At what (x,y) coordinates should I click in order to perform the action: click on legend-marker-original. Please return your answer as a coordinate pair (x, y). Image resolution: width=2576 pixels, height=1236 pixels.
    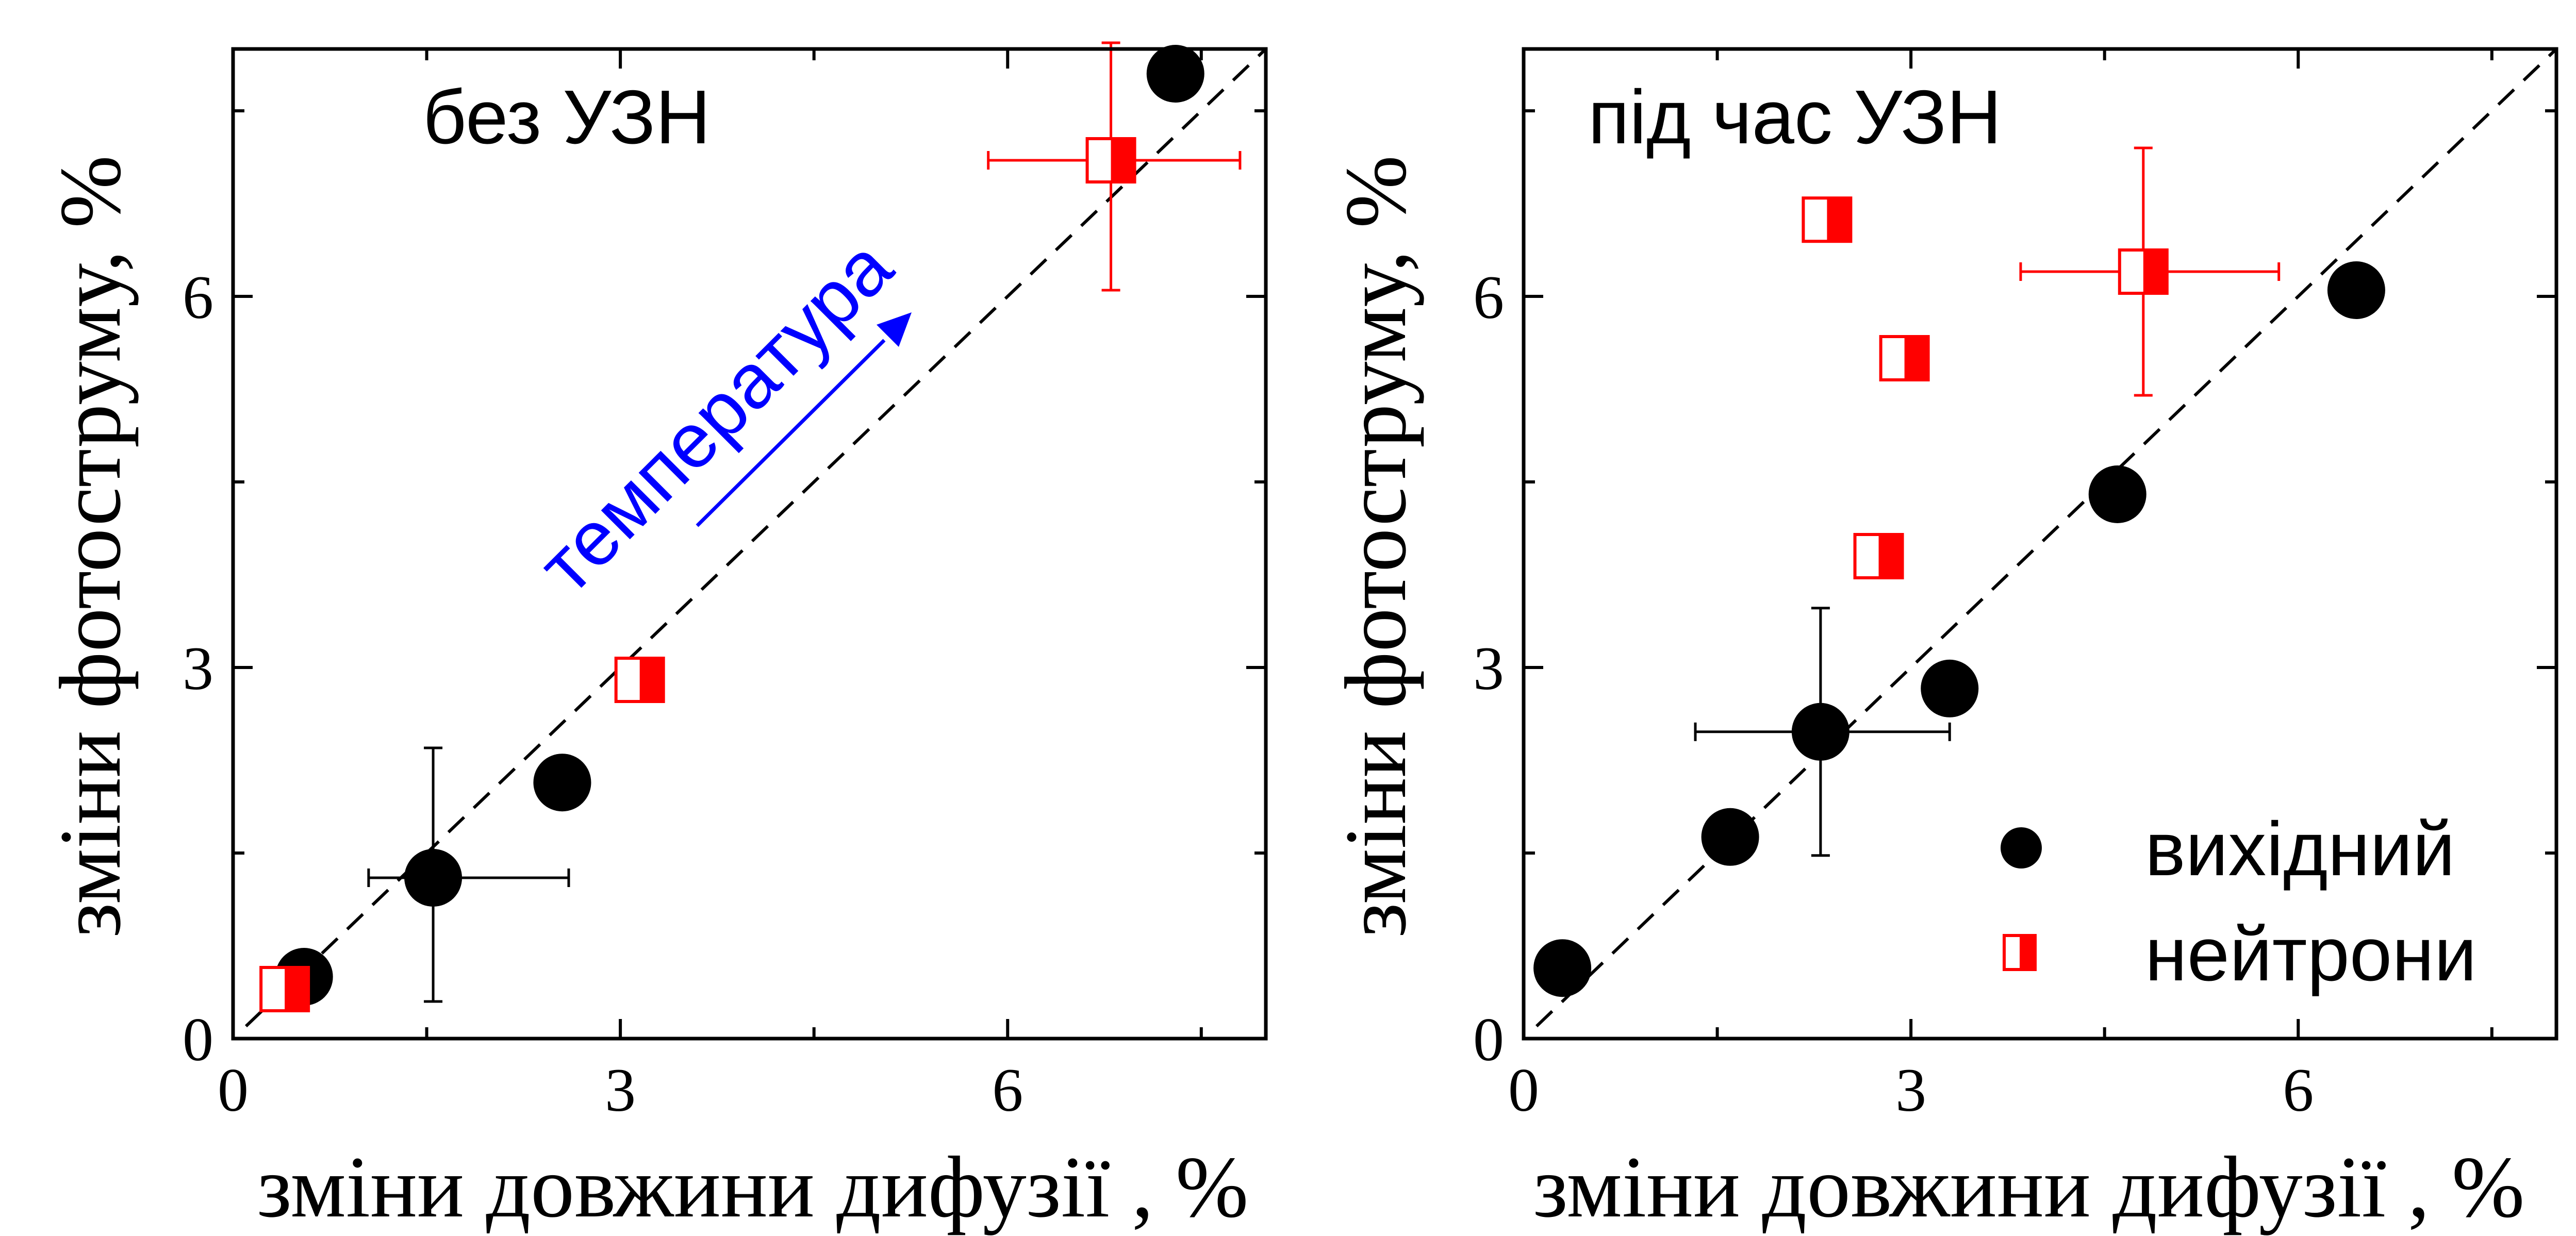
    Looking at the image, I should click on (2022, 847).